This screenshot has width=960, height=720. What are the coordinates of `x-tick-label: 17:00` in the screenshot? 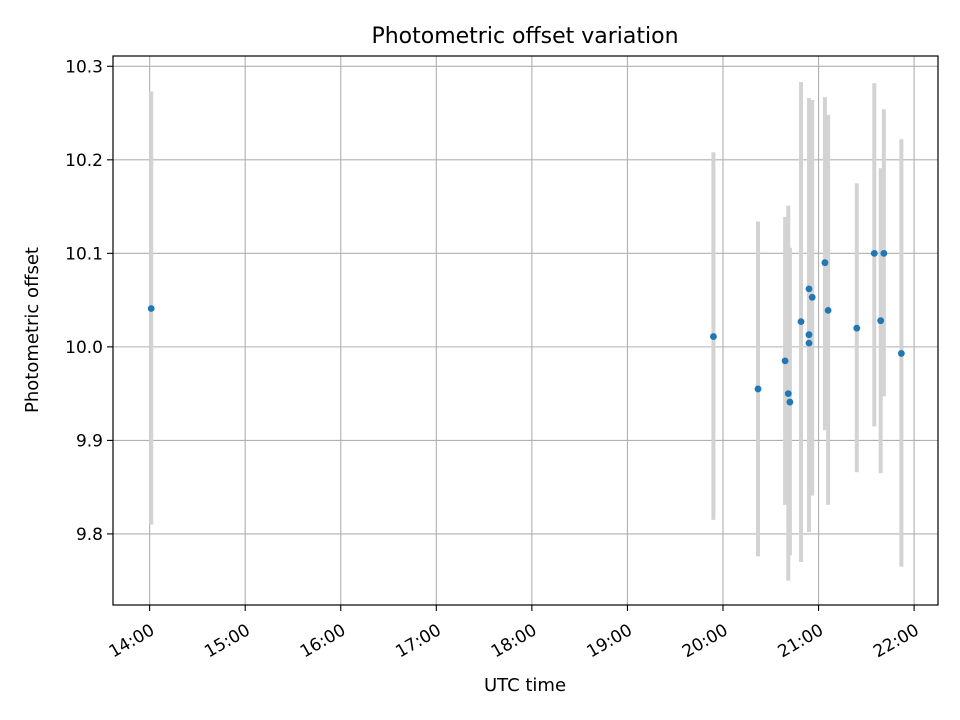 It's located at (418, 641).